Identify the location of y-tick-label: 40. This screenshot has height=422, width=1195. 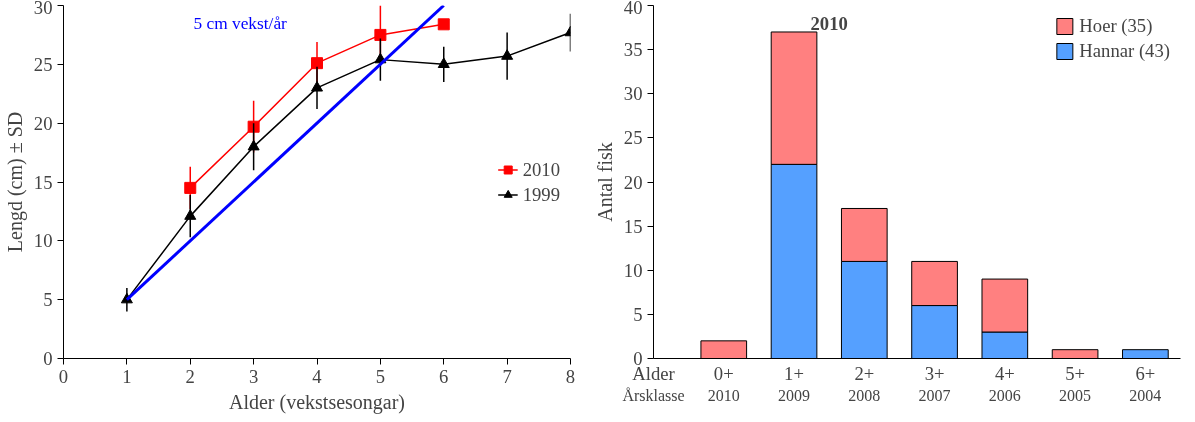
(633, 9).